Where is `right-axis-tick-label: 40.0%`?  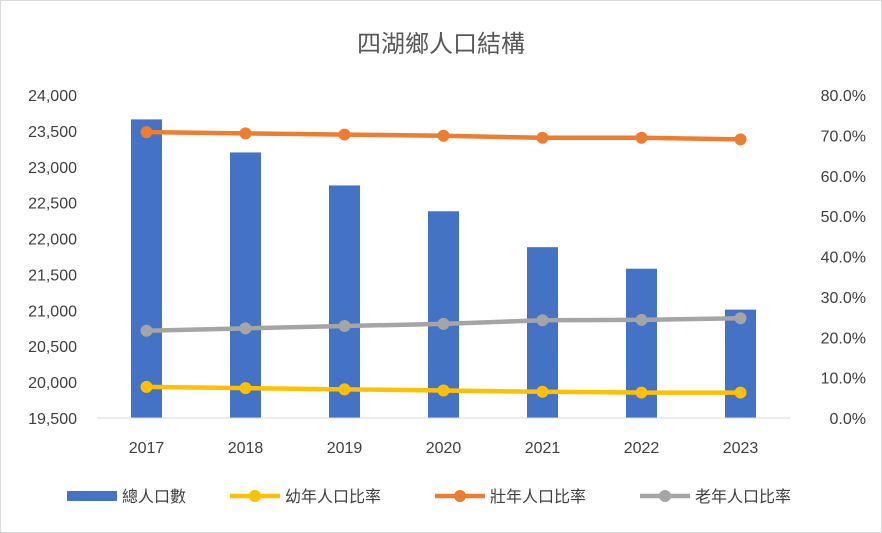 right-axis-tick-label: 40.0% is located at coordinates (843, 258).